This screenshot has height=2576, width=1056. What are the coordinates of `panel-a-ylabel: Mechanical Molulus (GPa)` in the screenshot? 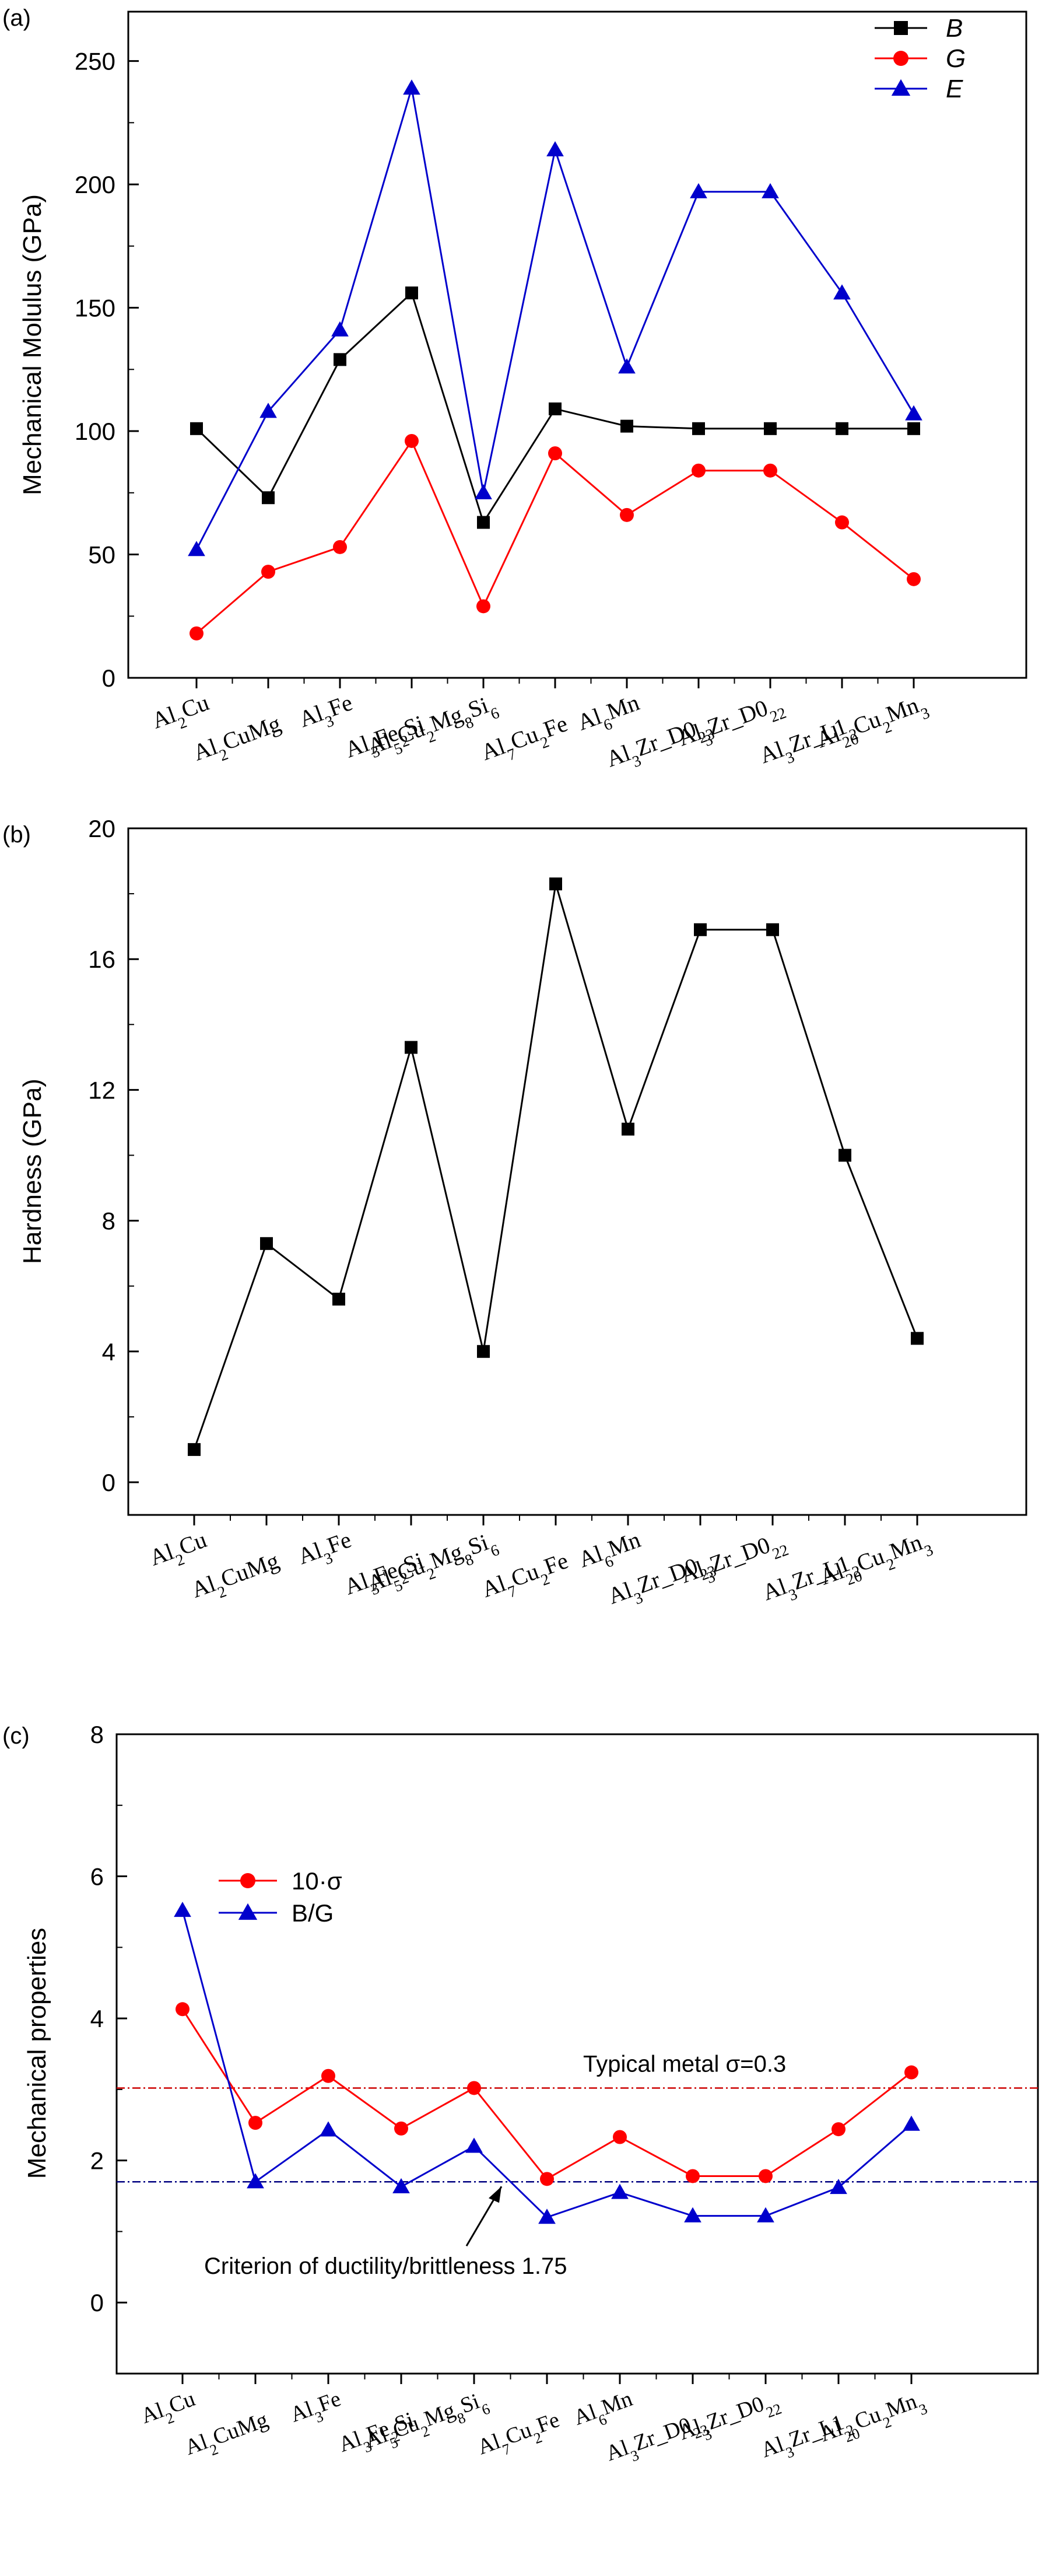 It's located at (32, 344).